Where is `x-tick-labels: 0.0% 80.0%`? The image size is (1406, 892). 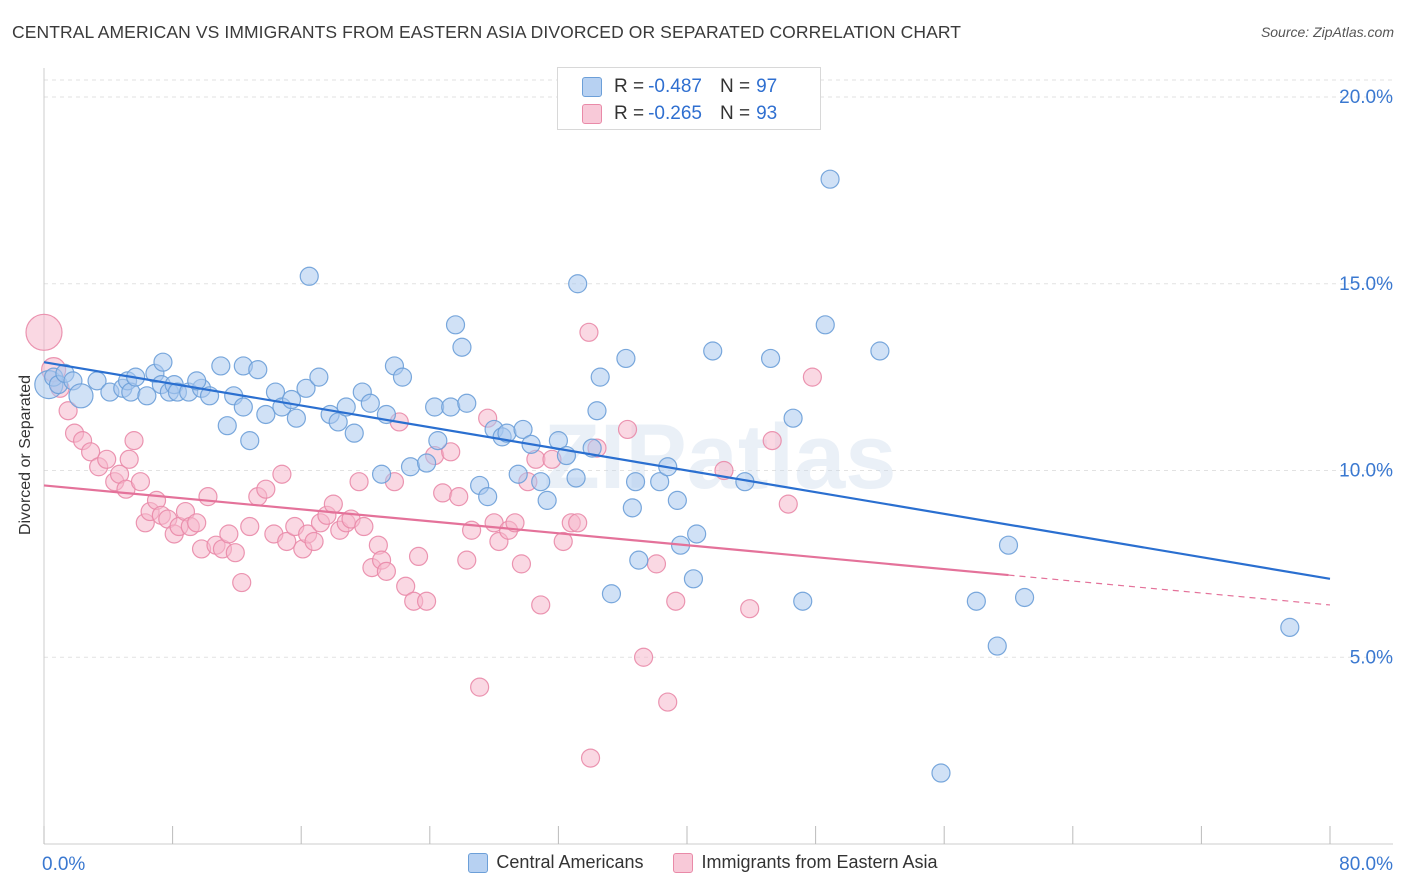
x-tick-labels: 0.0% 80.0% is located at coordinates (717, 864).